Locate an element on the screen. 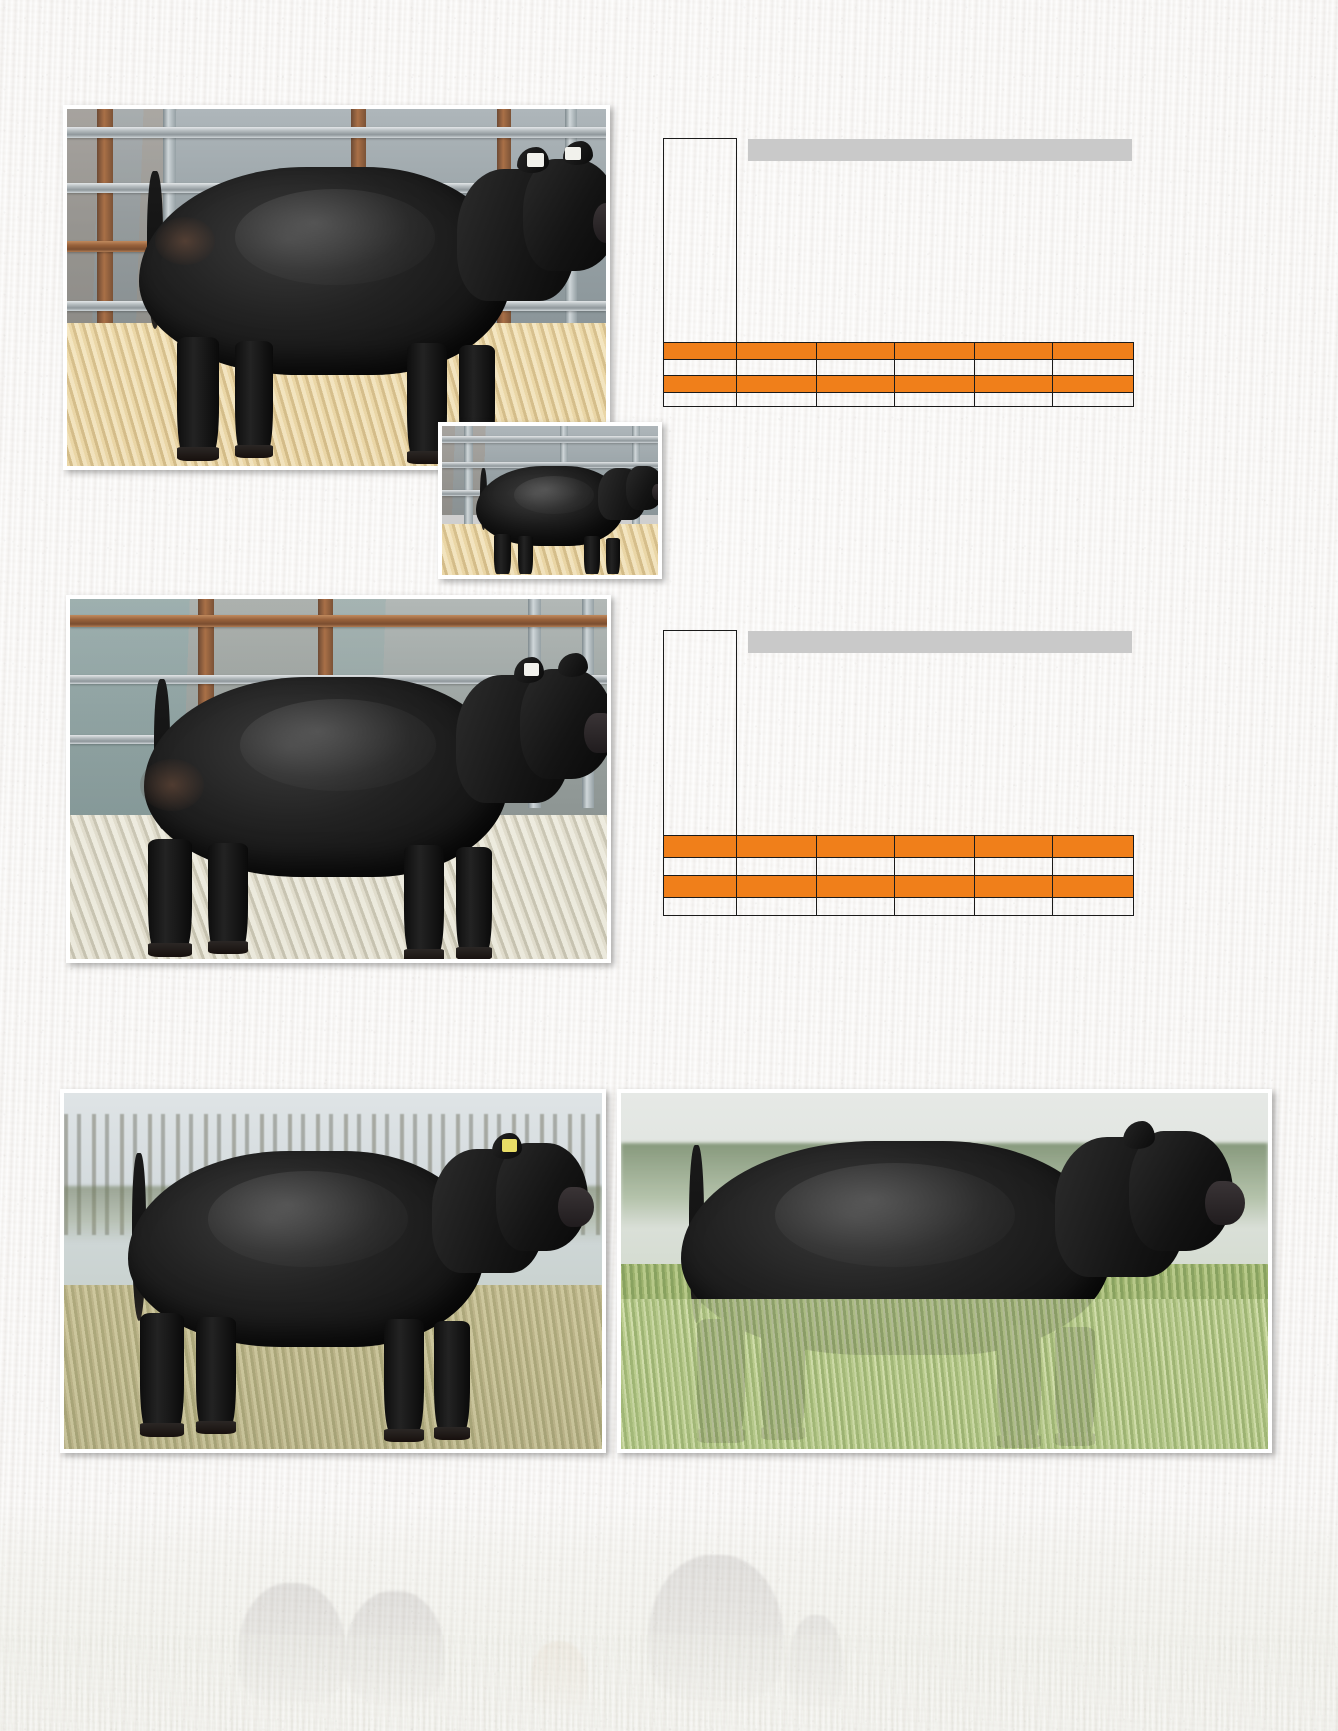 The image size is (1338, 1731). watermark-calf is located at coordinates (559, 1675).